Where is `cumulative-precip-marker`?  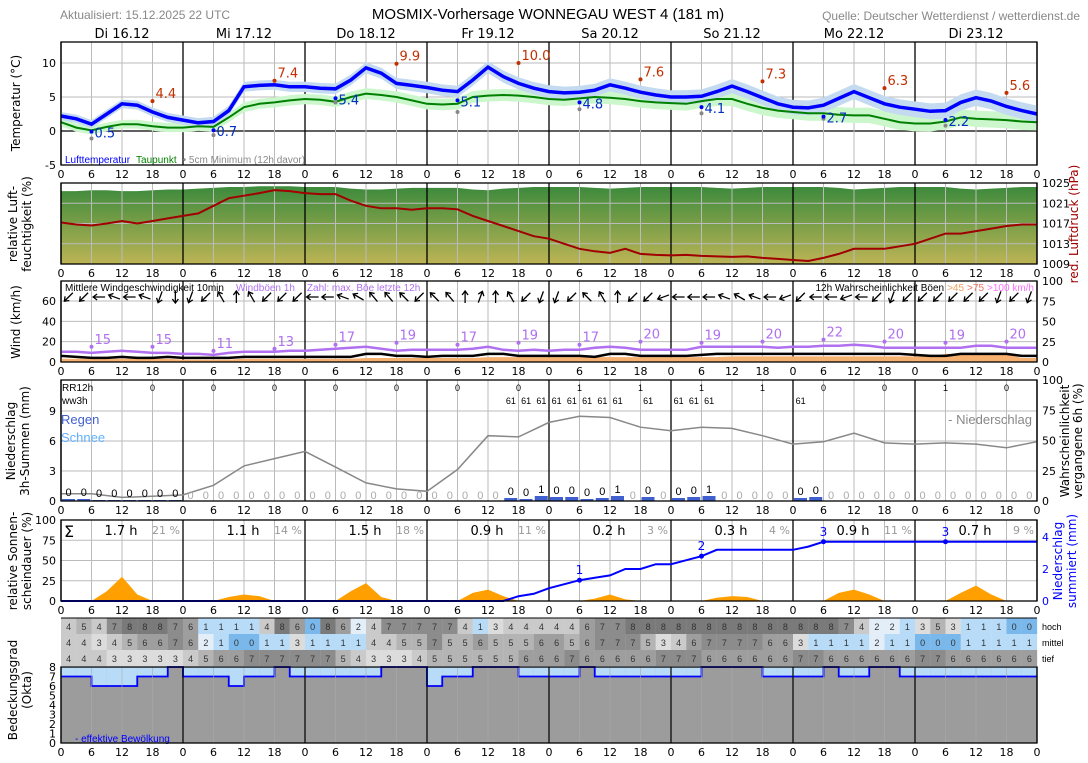
cumulative-precip-marker is located at coordinates (823, 542).